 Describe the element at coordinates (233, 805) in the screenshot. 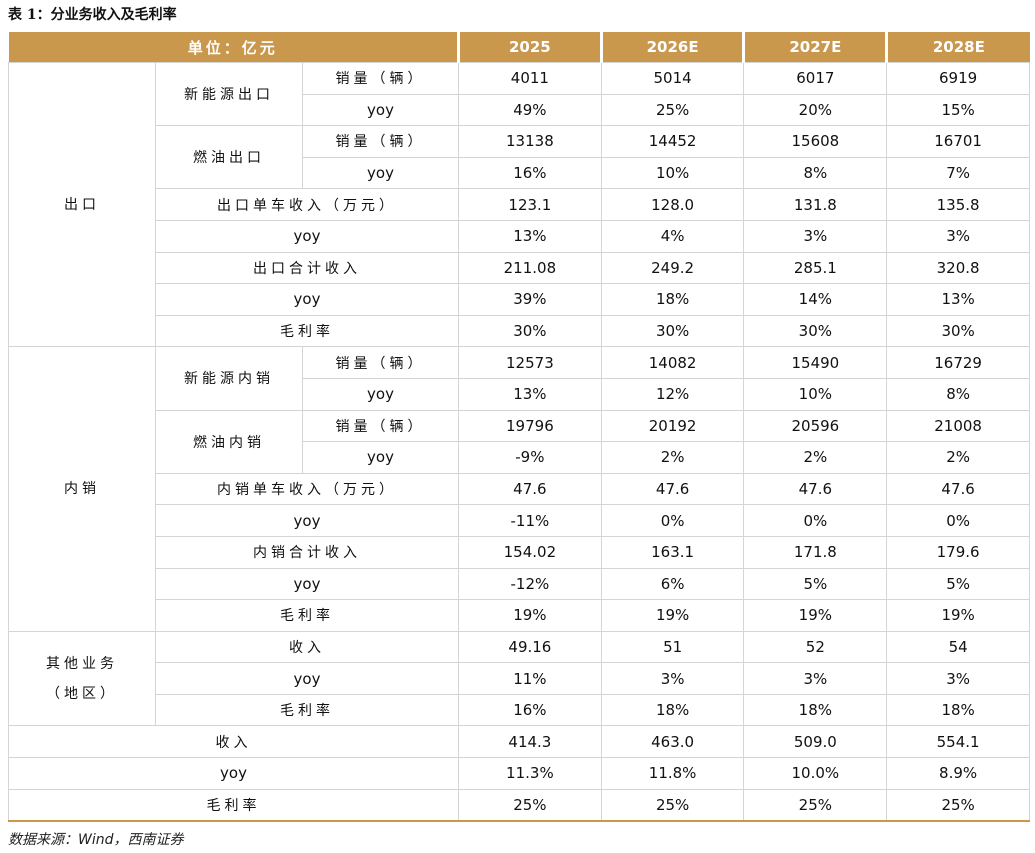

I see `total-label: 毛利率` at that location.